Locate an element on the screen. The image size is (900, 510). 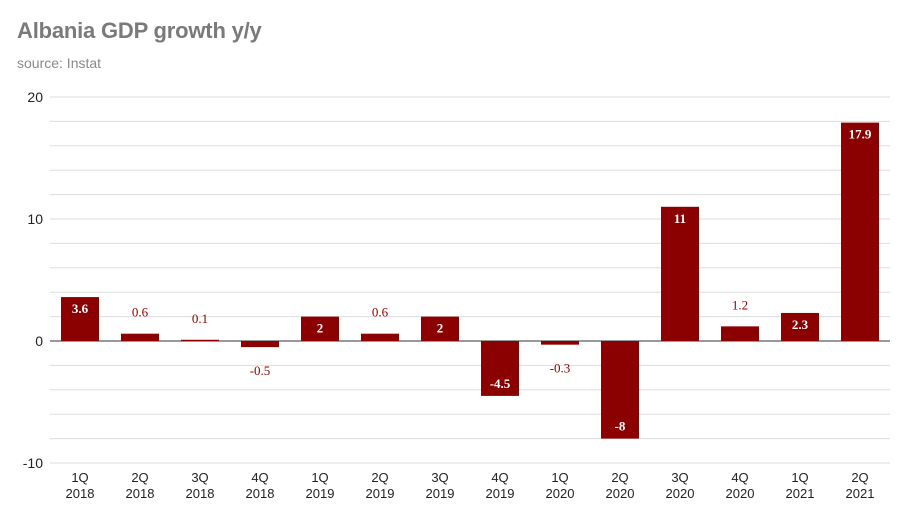
data-label: 3.6 is located at coordinates (80, 308).